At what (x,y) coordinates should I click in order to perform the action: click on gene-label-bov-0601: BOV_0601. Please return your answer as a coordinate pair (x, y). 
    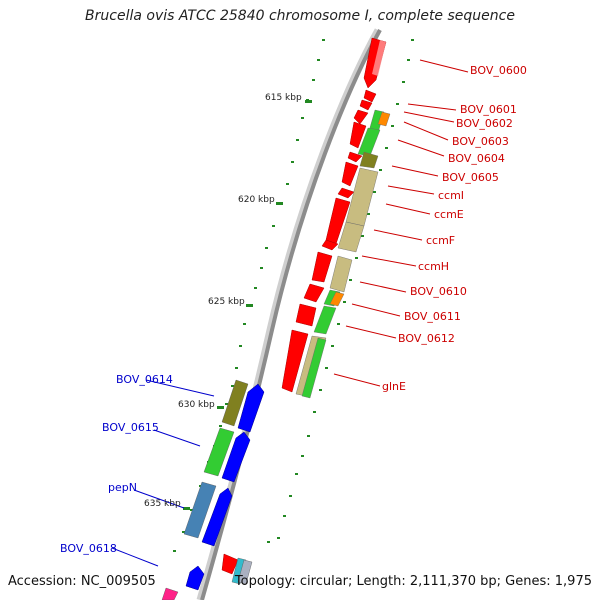
    Looking at the image, I should click on (488, 109).